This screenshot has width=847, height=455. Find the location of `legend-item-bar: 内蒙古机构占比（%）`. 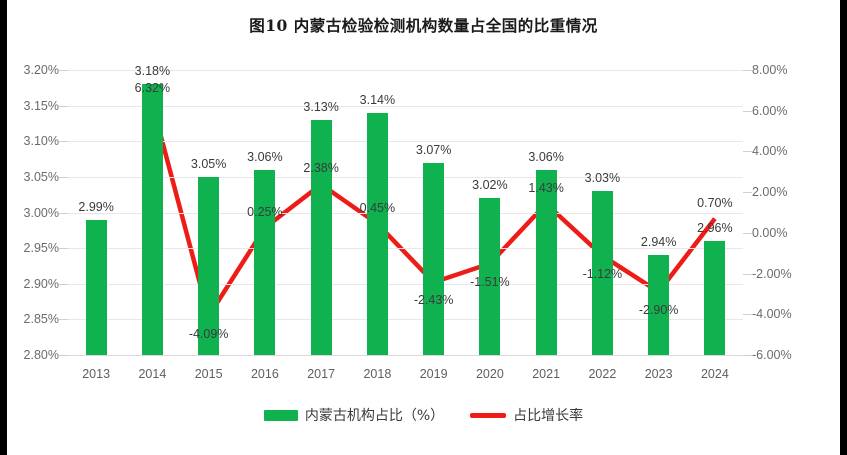

legend-item-bar: 内蒙古机构占比（%） is located at coordinates (354, 415).